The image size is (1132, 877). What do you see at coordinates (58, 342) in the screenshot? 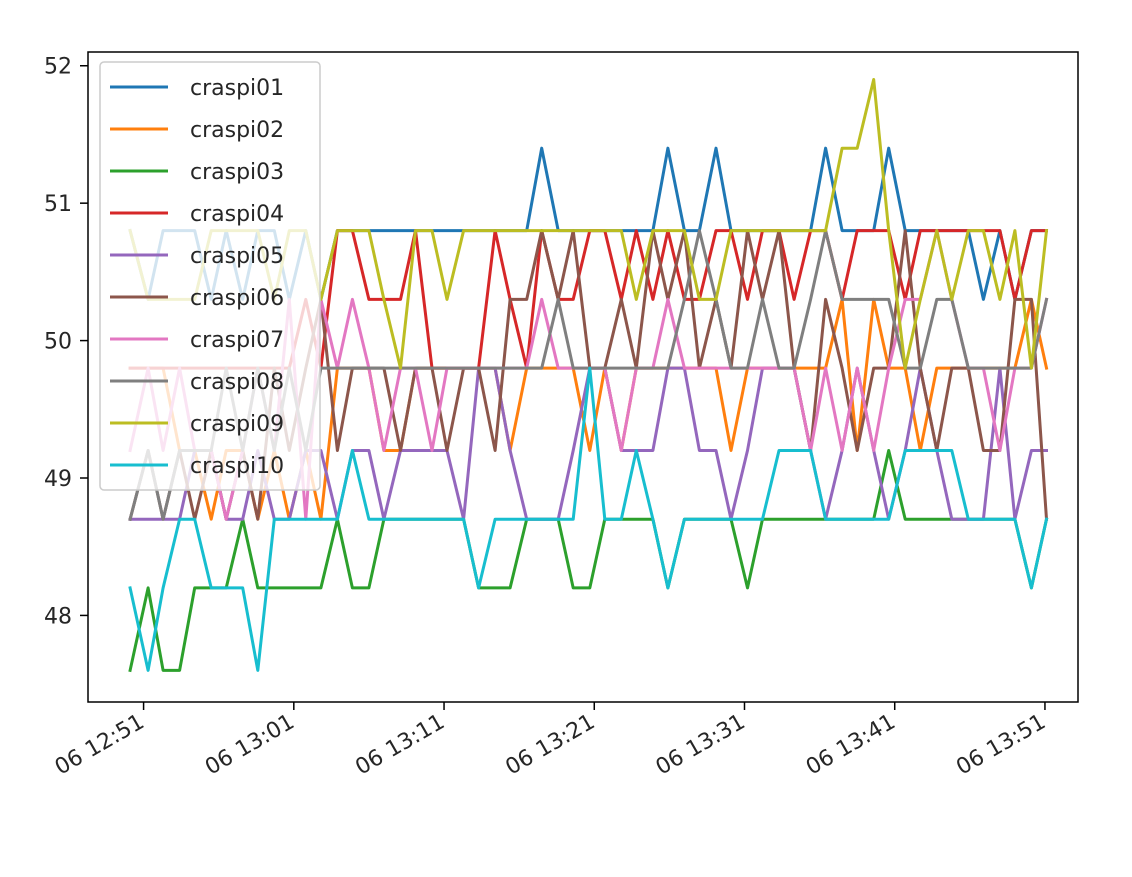
I see `y-tick-label: 50` at bounding box center [58, 342].